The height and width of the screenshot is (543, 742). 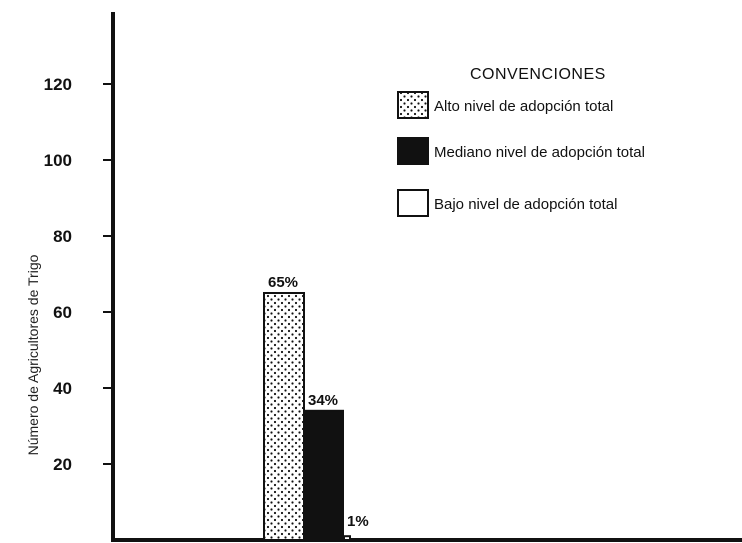 What do you see at coordinates (413, 105) in the screenshot?
I see `legend-swatch-alto` at bounding box center [413, 105].